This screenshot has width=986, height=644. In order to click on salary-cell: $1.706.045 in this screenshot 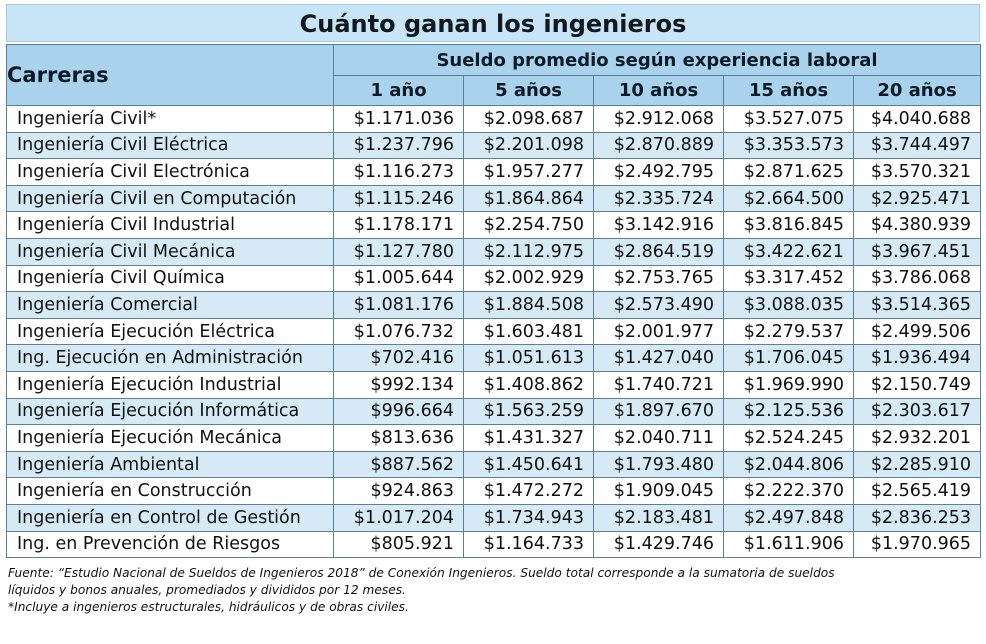, I will do `click(788, 358)`.